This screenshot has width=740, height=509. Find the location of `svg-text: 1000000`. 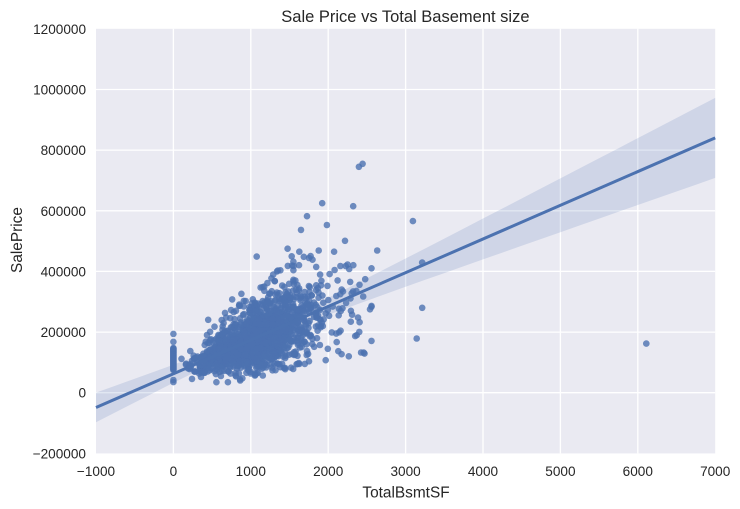

svg-text: 1000000 is located at coordinates (59, 90).